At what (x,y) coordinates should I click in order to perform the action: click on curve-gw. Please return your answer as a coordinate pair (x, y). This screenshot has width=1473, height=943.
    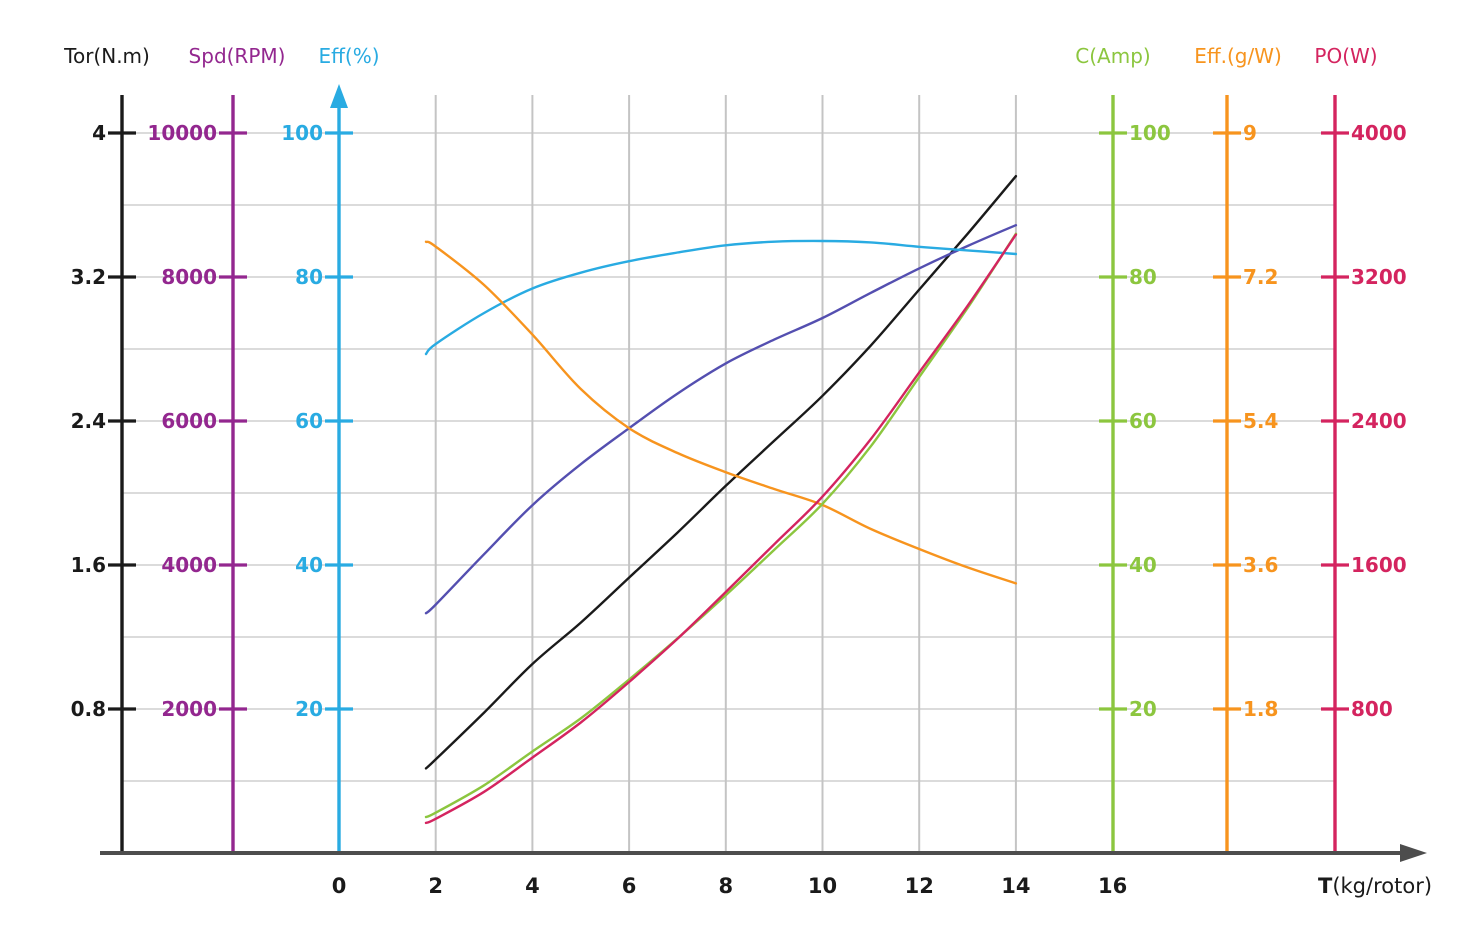
    Looking at the image, I should click on (721, 412).